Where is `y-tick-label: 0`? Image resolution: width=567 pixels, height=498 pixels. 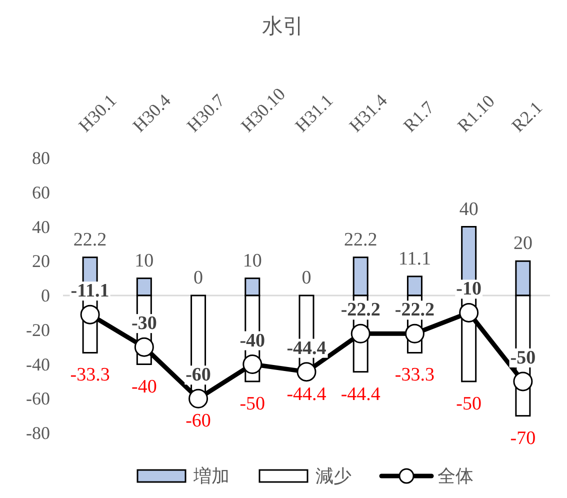
y-tick-label: 0 is located at coordinates (45, 296).